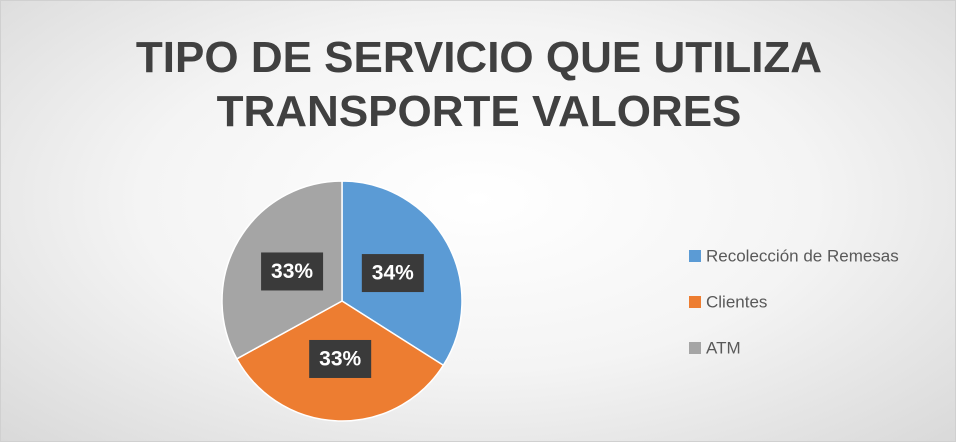  I want to click on legend-label: Recolección de Remesas, so click(802, 255).